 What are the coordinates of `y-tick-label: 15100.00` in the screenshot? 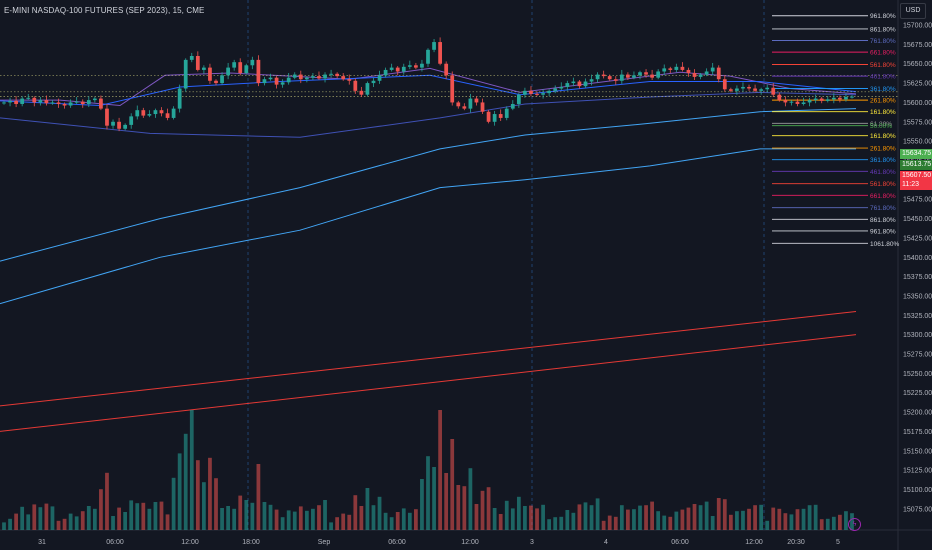 It's located at (917, 490).